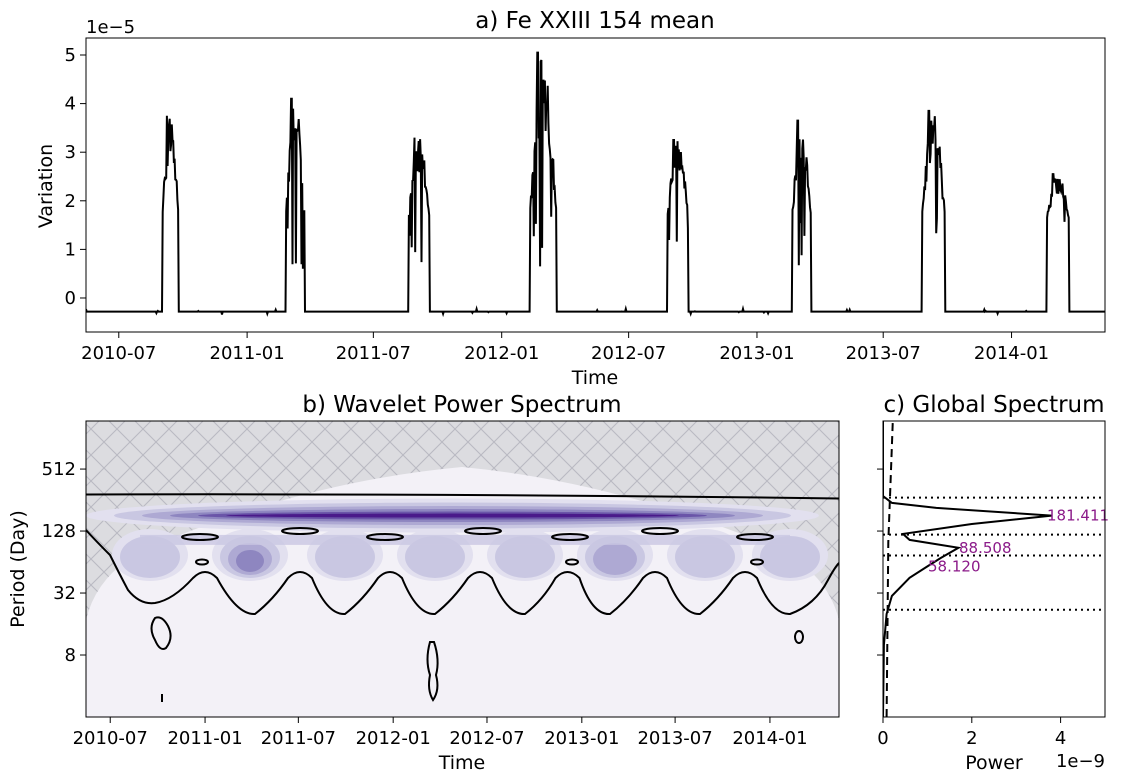 This screenshot has width=1124, height=782. I want to click on significance-line, so click(889, 569).